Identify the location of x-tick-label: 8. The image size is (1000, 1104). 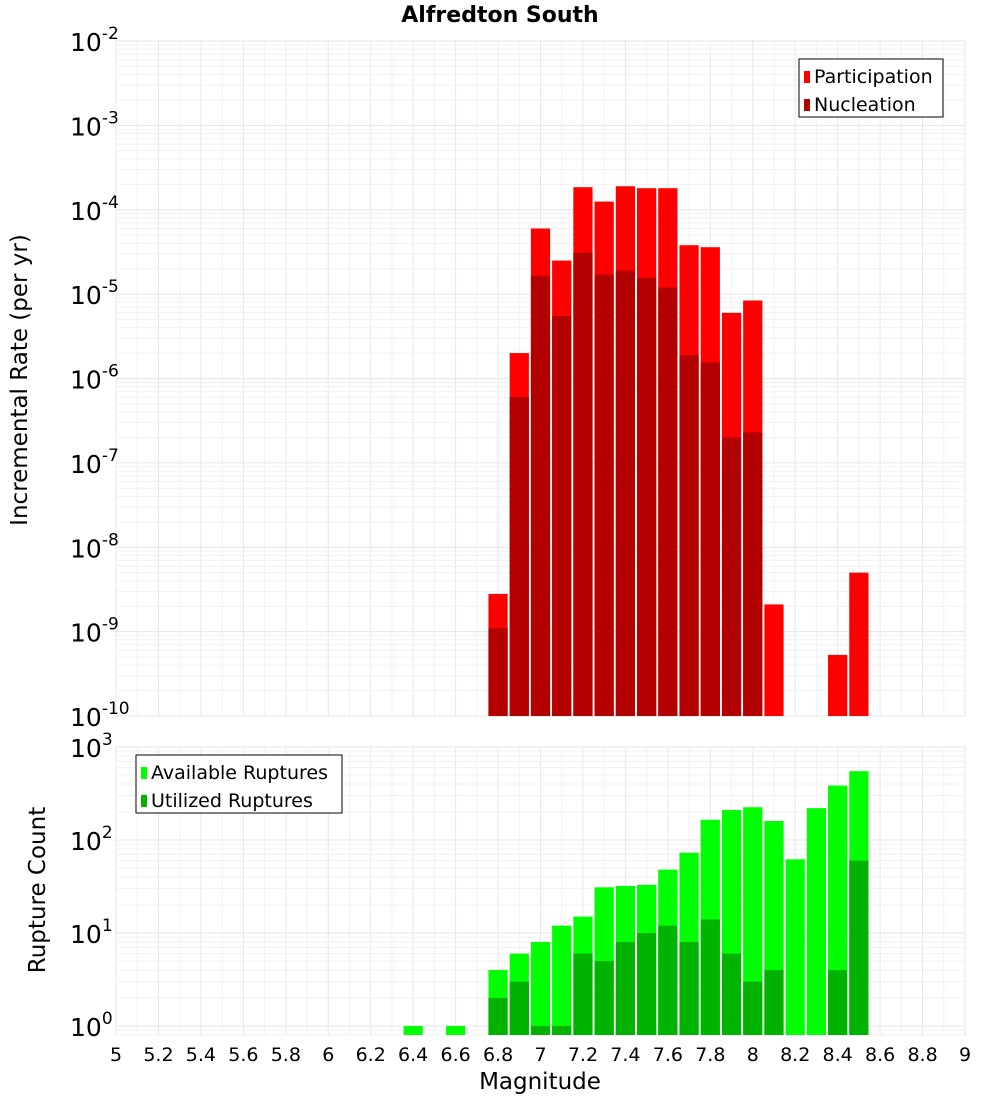
(753, 1055).